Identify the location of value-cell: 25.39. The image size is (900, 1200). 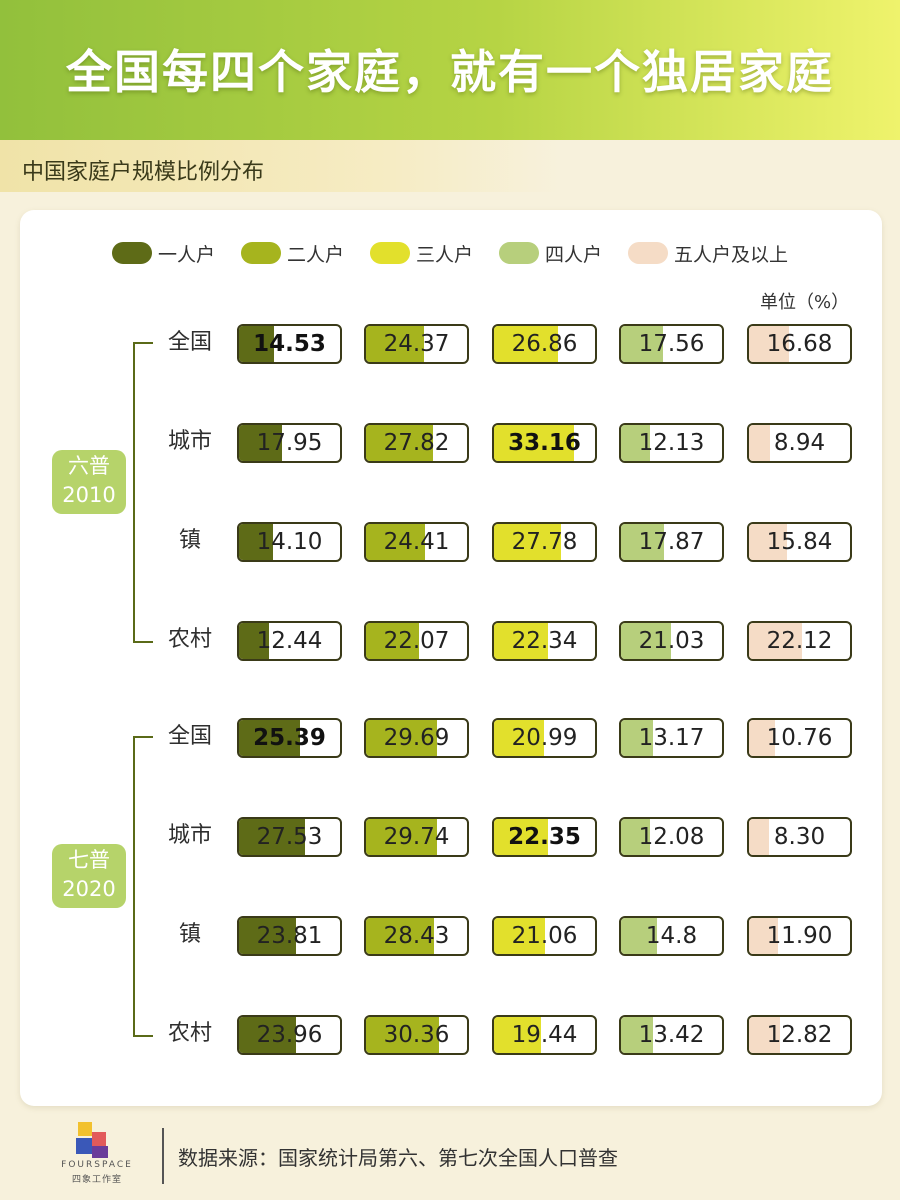
(289, 738).